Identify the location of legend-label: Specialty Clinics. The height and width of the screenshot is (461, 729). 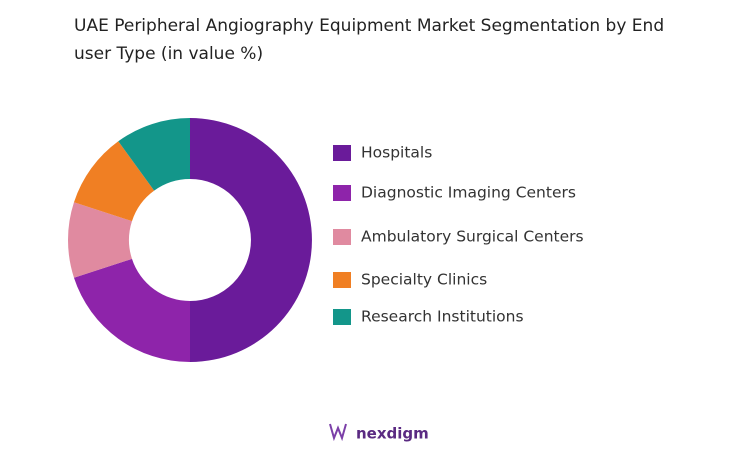
(424, 280).